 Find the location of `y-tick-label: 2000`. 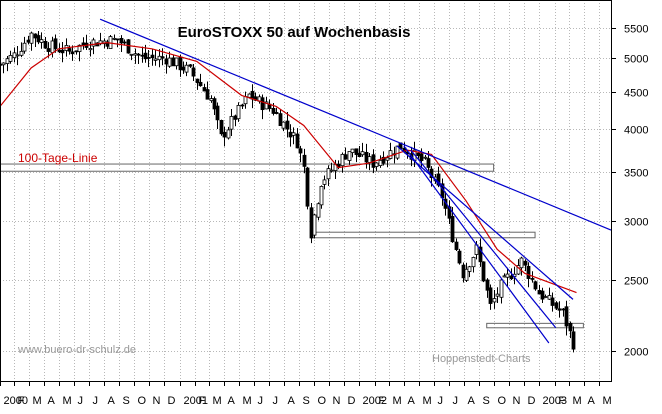

y-tick-label: 2000 is located at coordinates (636, 353).